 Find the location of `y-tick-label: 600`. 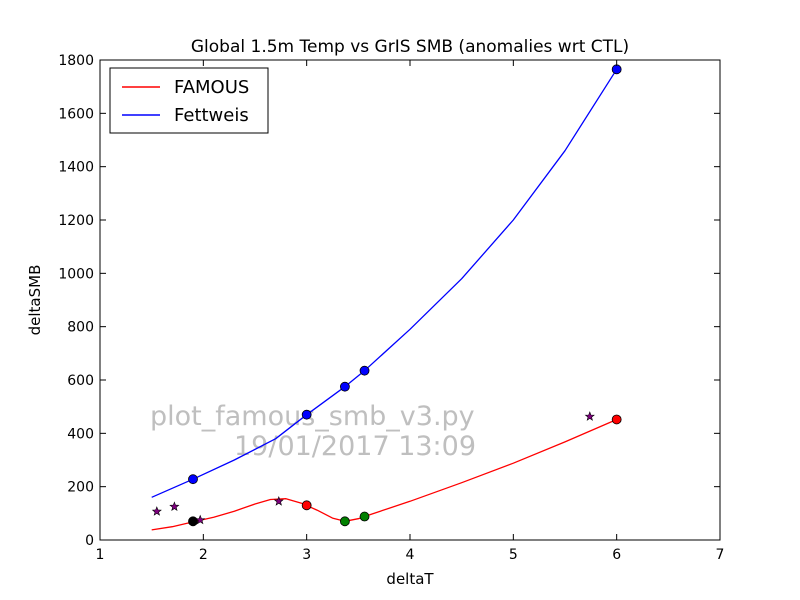

y-tick-label: 600 is located at coordinates (80, 381).